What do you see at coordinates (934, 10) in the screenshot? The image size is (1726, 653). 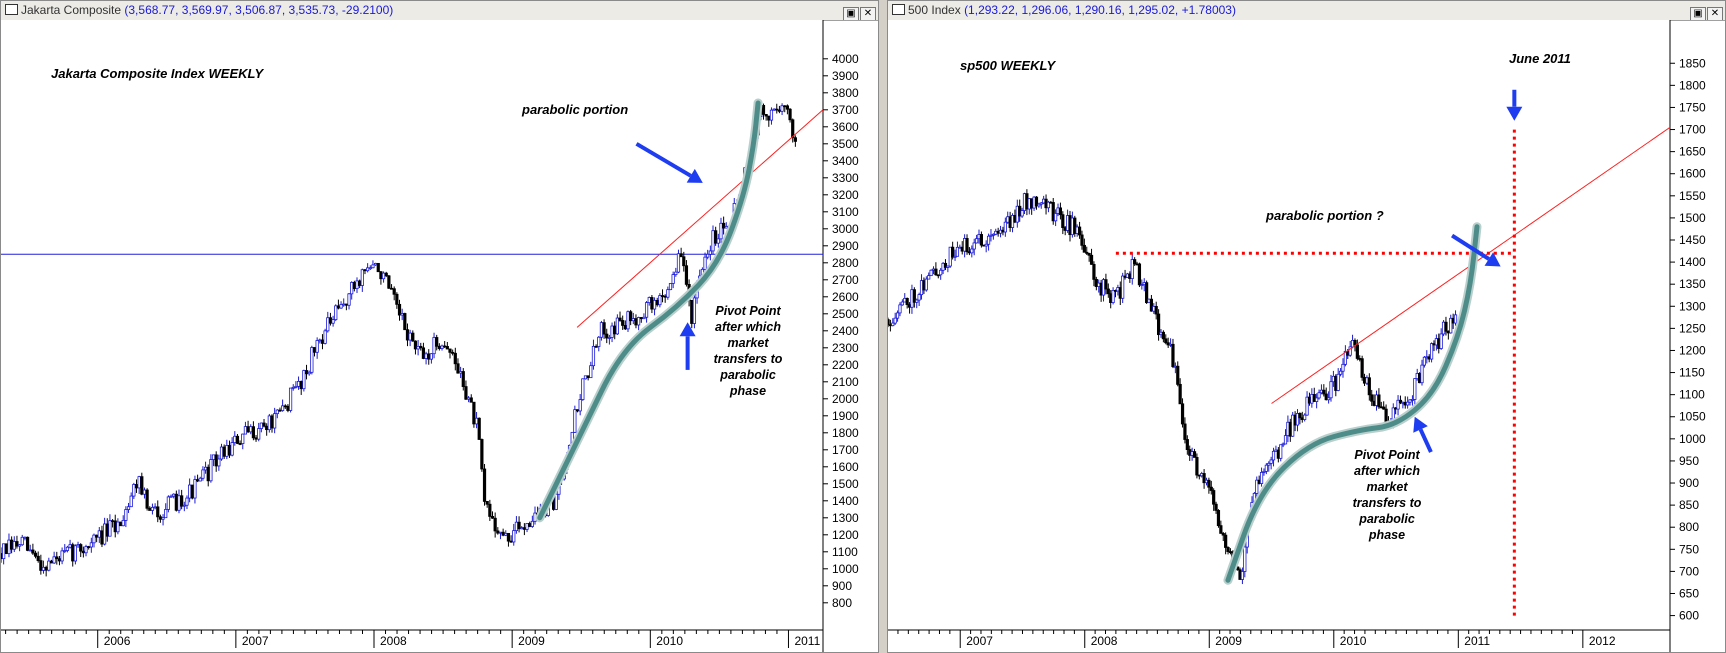 I see `window-title: 500 Index` at bounding box center [934, 10].